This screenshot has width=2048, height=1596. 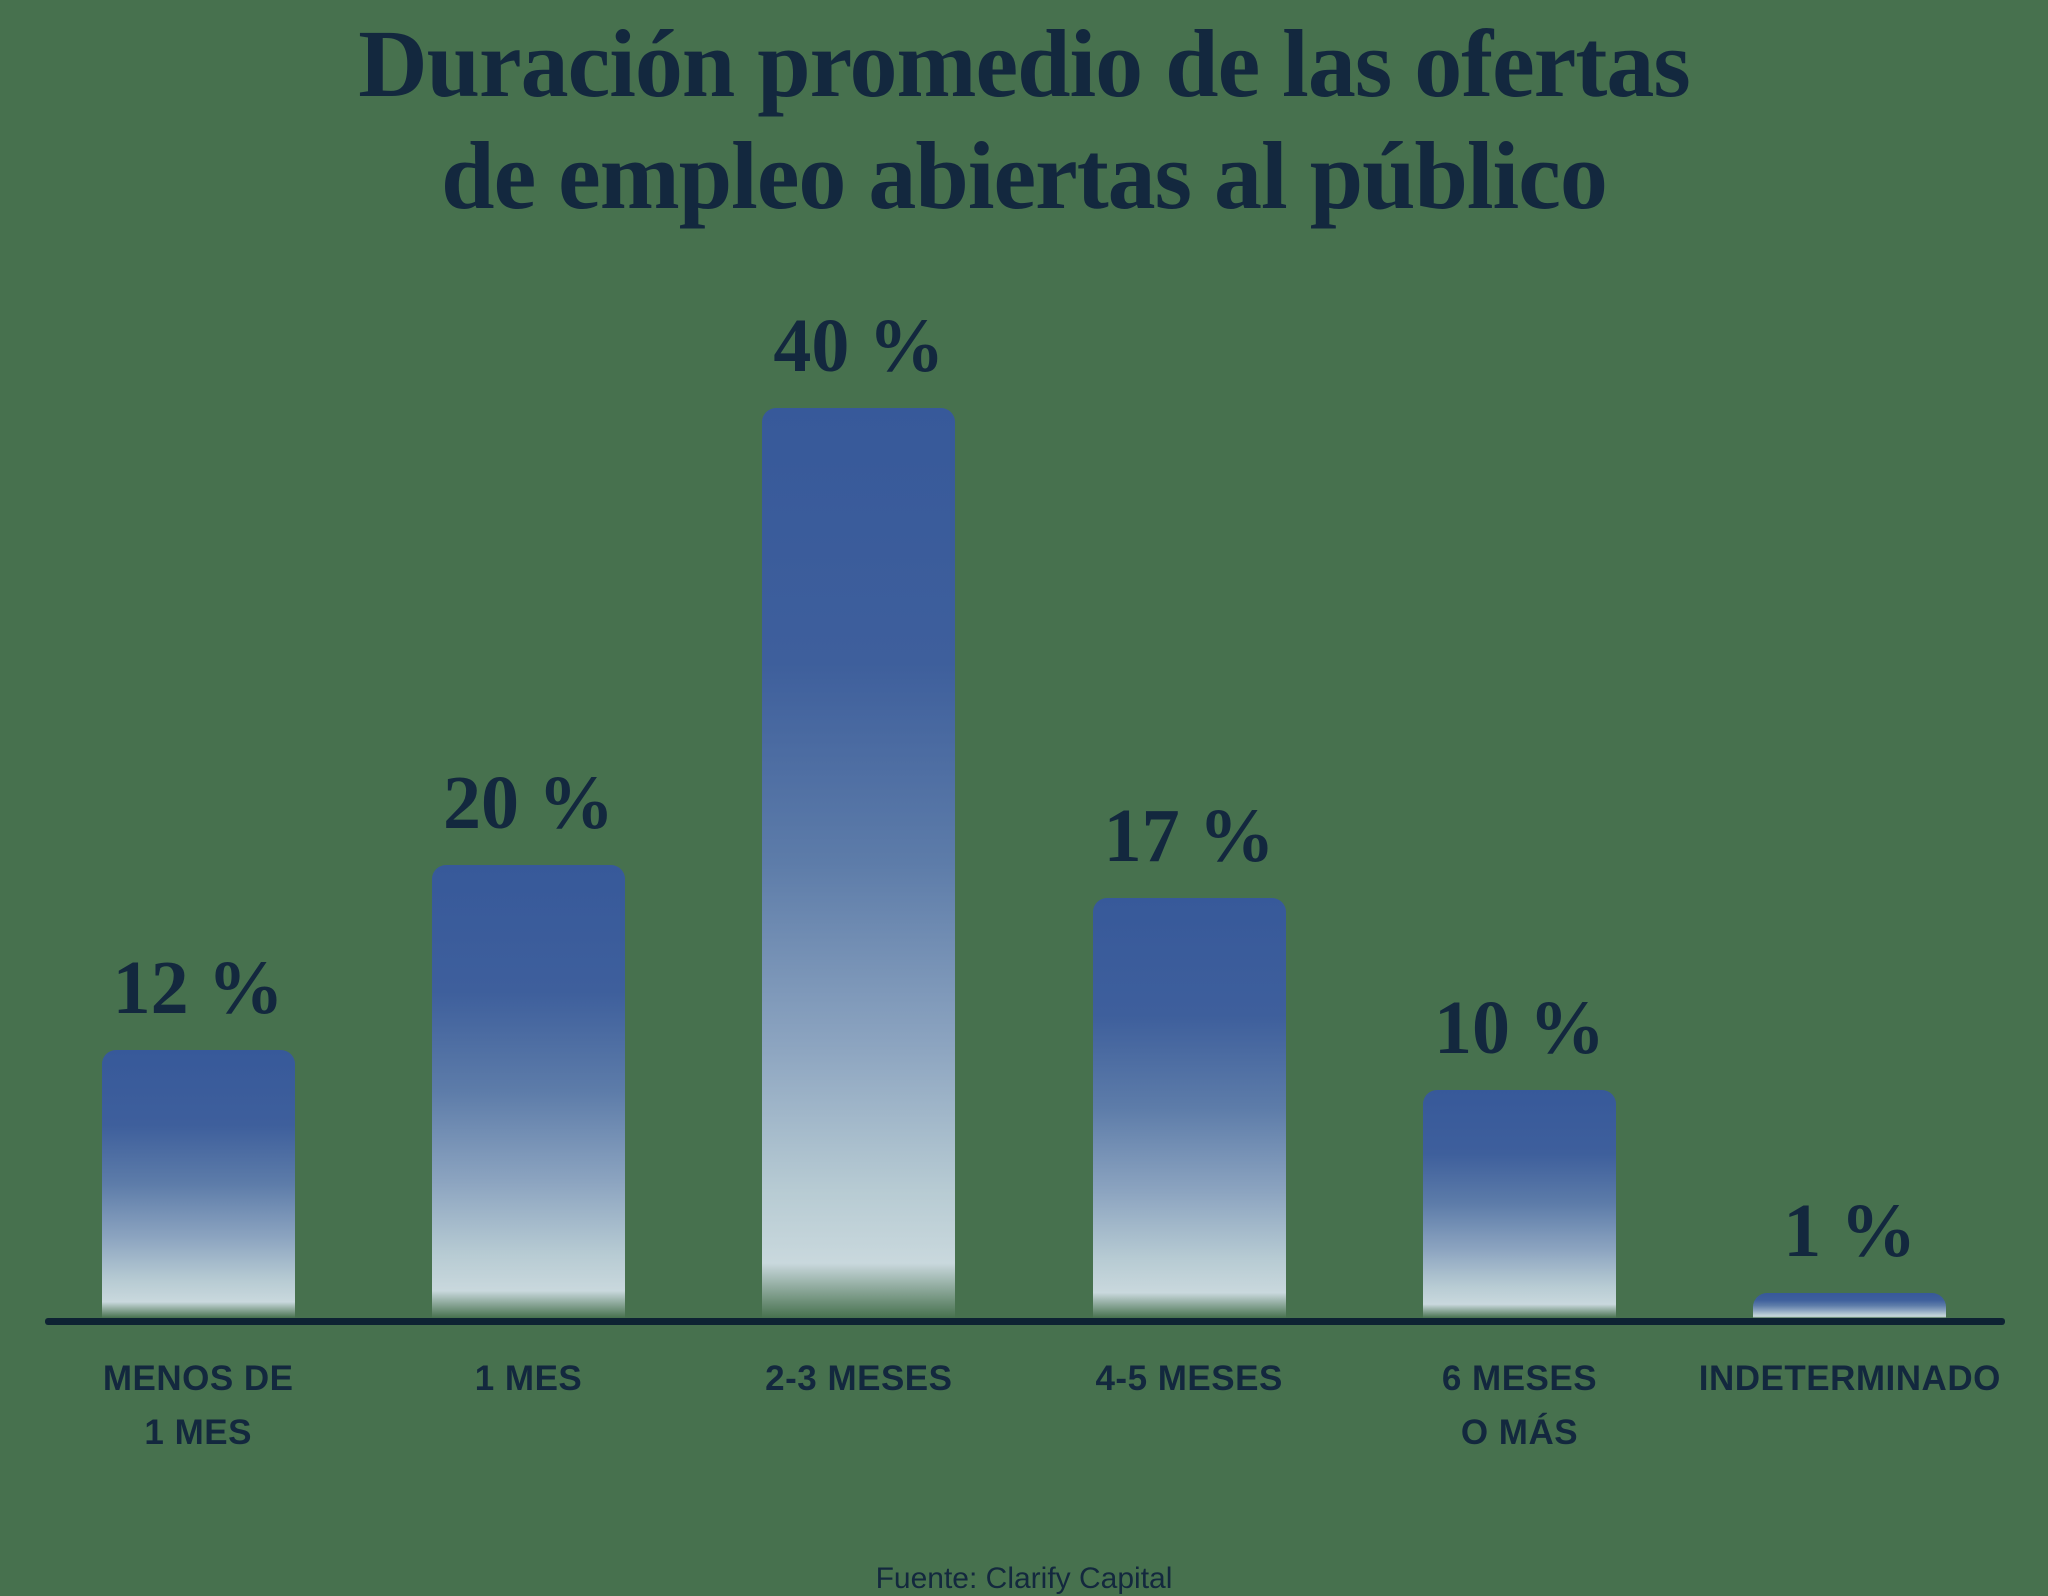 I want to click on tick-label-2-3-meses: 2-3 MESES, so click(x=859, y=1378).